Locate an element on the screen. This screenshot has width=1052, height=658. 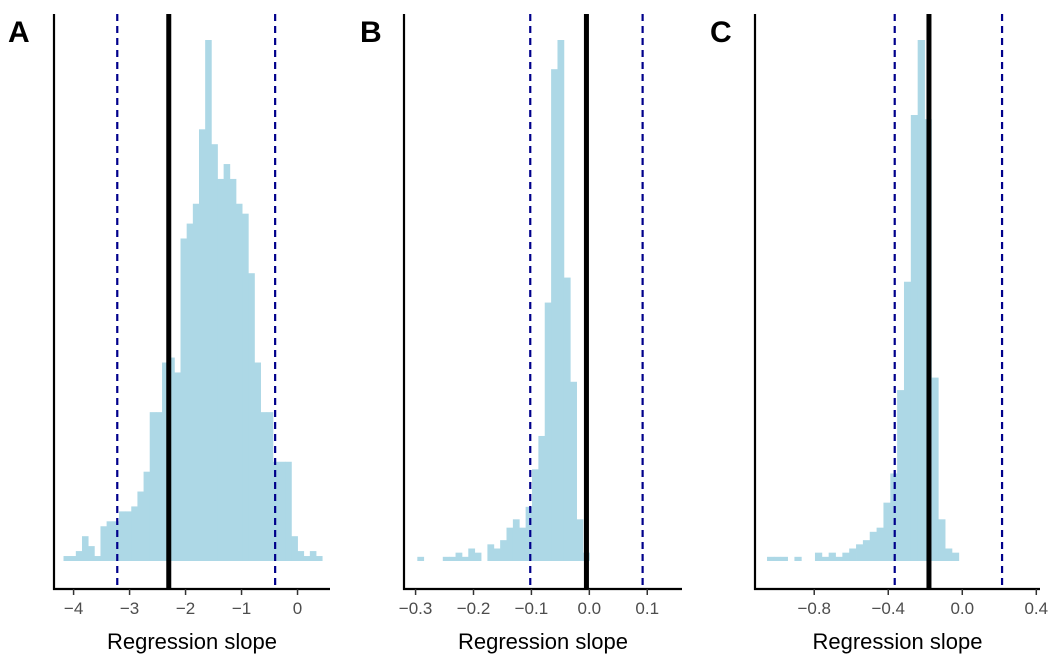
x-tick-label: −1 is located at coordinates (241, 608).